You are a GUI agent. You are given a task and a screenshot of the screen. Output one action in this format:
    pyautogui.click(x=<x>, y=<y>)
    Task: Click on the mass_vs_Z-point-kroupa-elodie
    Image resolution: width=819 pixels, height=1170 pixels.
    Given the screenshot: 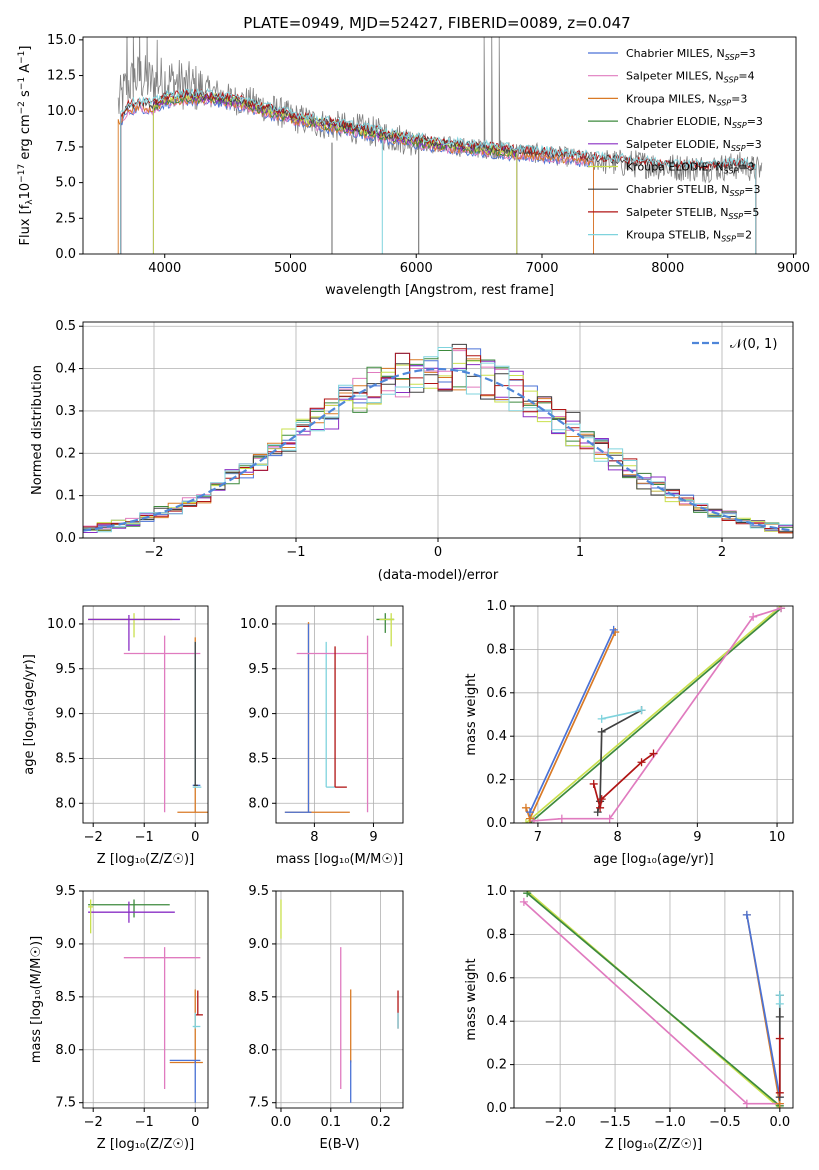 What is the action you would take?
    pyautogui.click(x=91, y=916)
    